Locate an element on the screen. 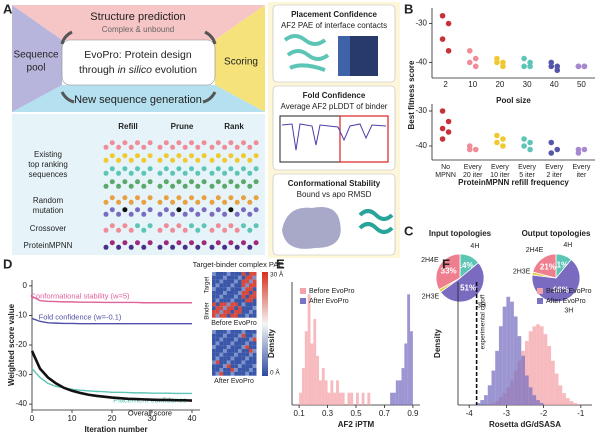  series-label: Fold confidence (w=-0.1) is located at coordinates (80, 317).